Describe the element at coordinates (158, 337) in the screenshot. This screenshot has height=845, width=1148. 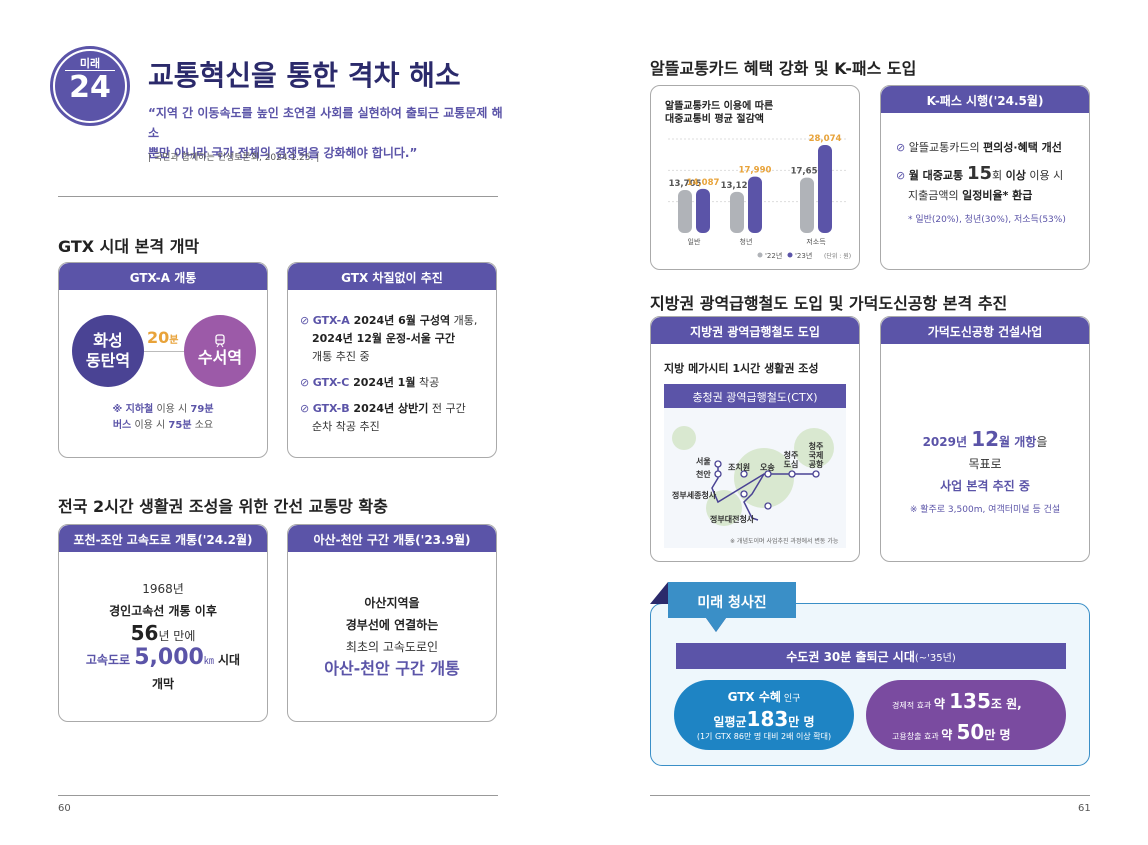
I see `travel-time-number: 20` at that location.